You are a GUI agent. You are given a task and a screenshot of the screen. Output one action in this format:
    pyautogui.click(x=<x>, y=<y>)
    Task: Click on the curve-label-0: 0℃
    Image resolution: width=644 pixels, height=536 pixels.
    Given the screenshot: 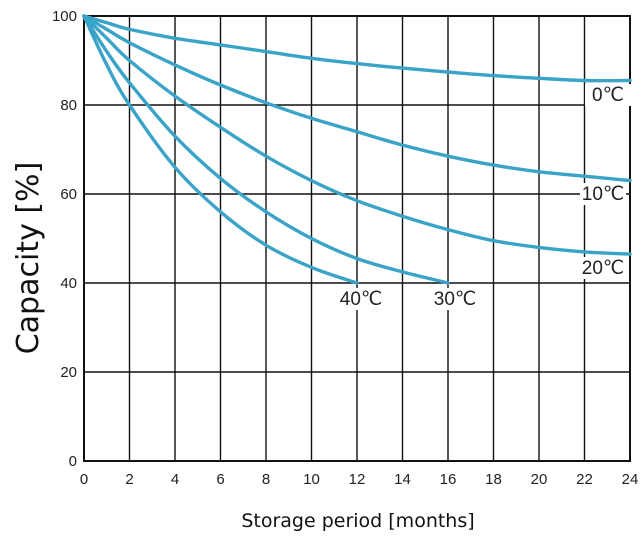 What is the action you would take?
    pyautogui.click(x=608, y=95)
    